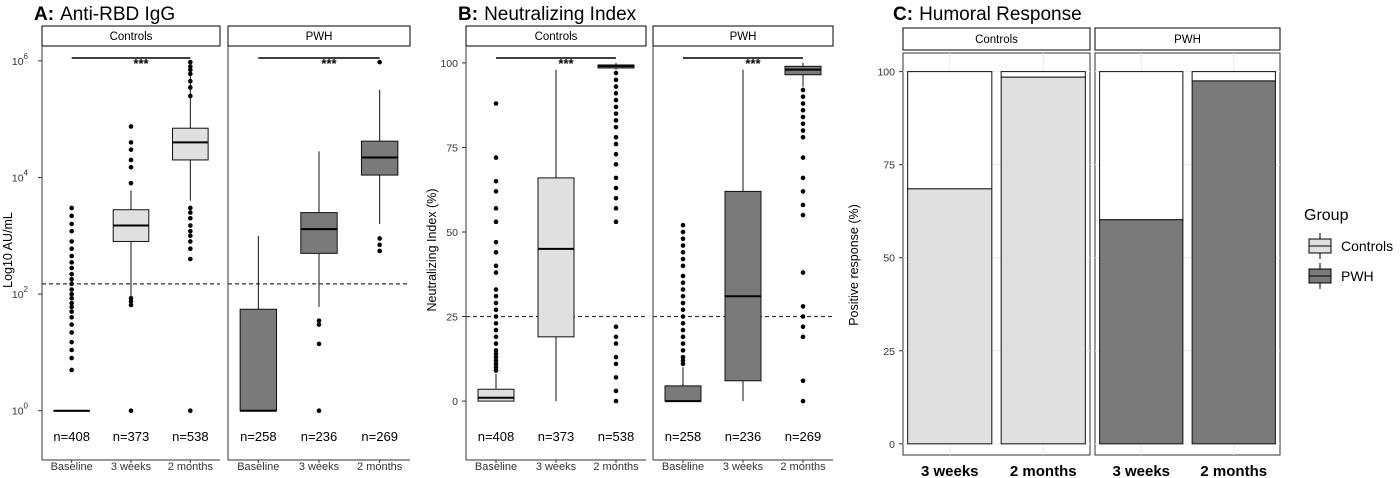  I want to click on y-axis-label: Log10 AU/mL, so click(8, 250).